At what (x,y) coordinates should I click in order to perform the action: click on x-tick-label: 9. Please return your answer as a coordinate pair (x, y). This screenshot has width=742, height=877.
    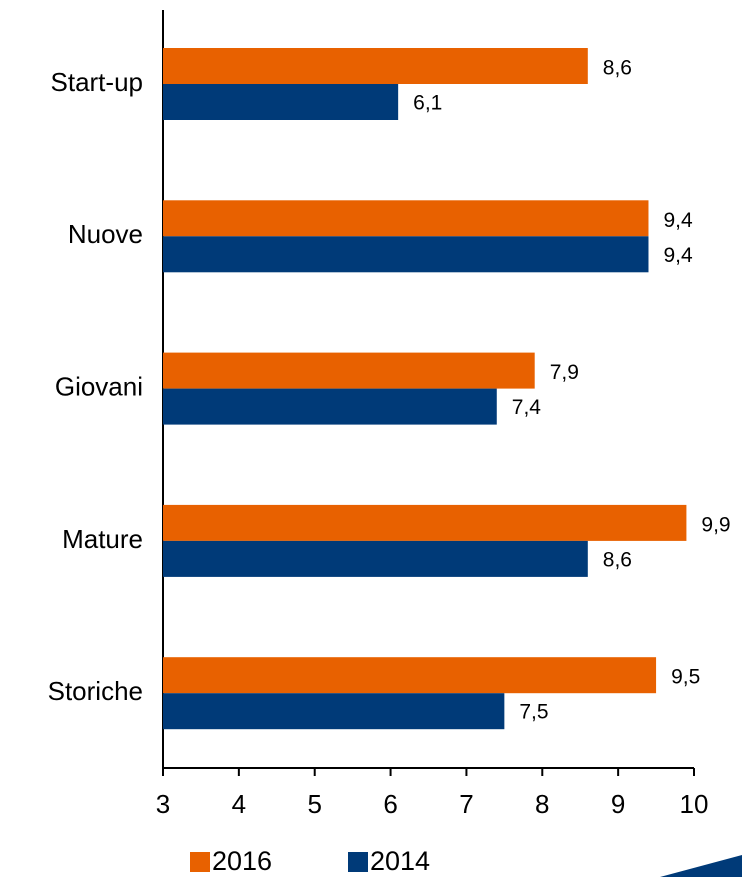
    Looking at the image, I should click on (618, 804).